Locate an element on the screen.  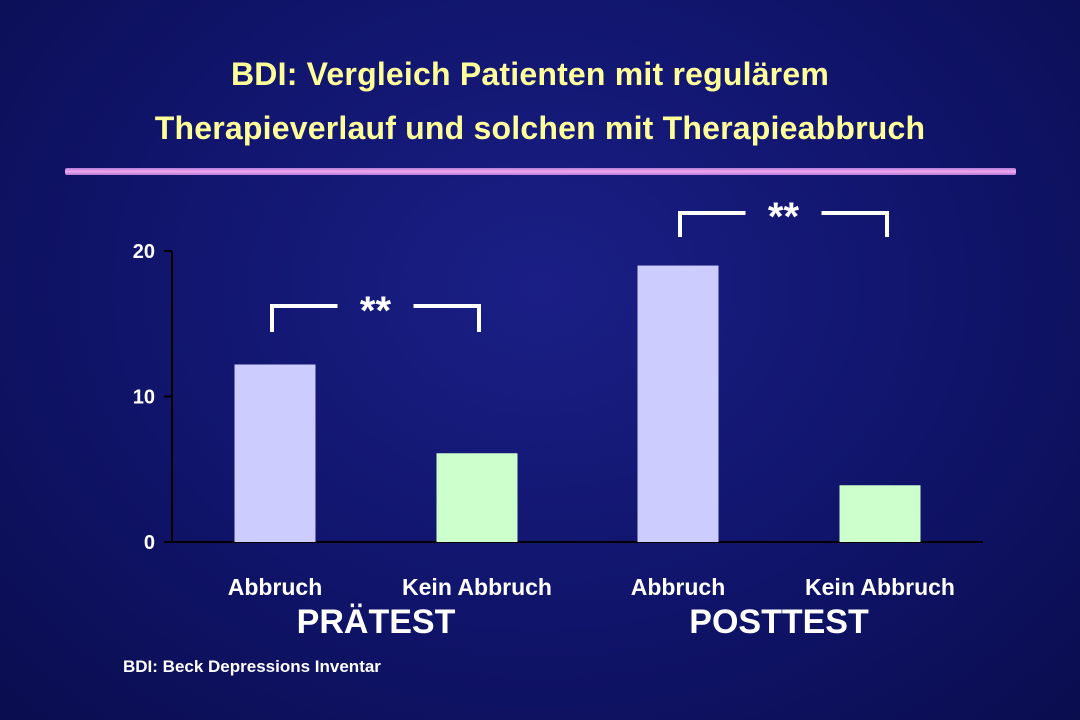
group-label: POSTTEST is located at coordinates (779, 622).